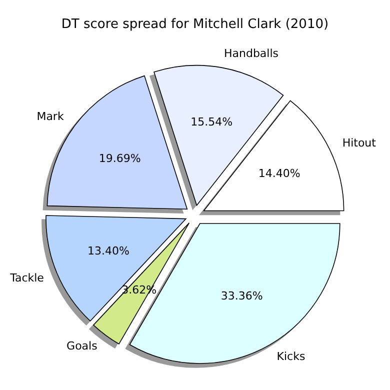 Image resolution: width=390 pixels, height=390 pixels. What do you see at coordinates (195, 24) in the screenshot?
I see `chart-title: DT score spread for Mitchell Clark (2010)` at bounding box center [195, 24].